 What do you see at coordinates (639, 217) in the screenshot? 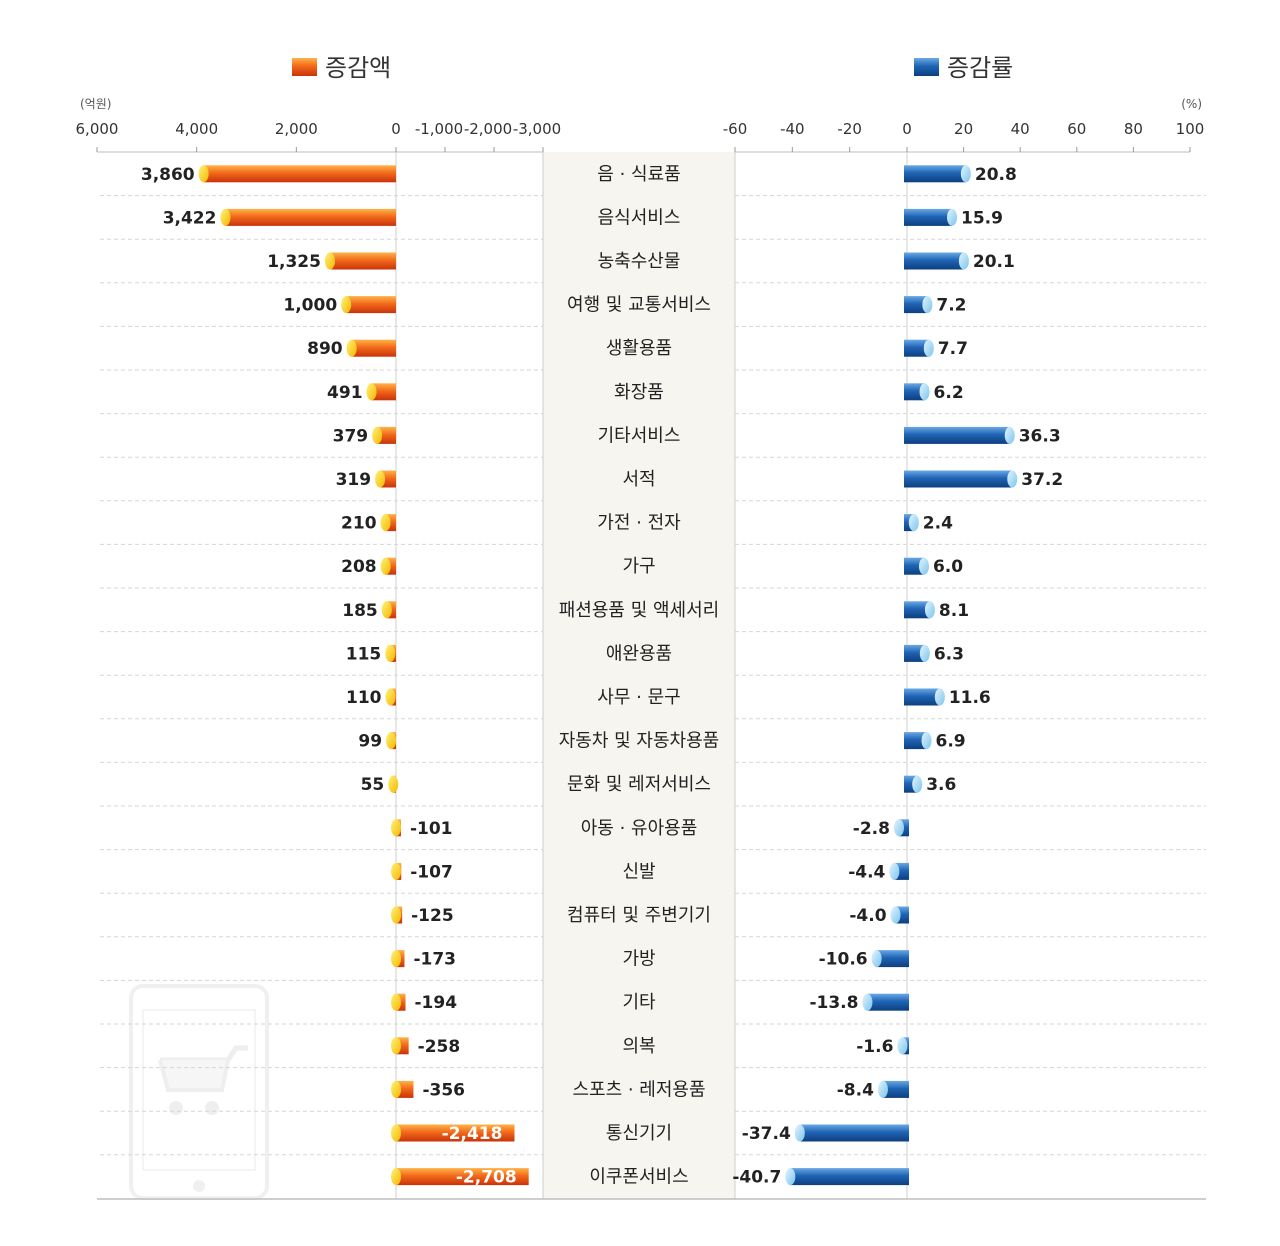
I see `category-label: 음식서비스` at bounding box center [639, 217].